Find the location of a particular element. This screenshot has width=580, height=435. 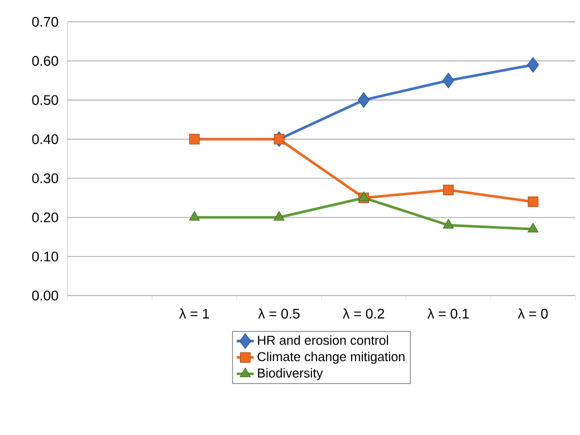

y-tick-label: 0.40 is located at coordinates (45, 139).